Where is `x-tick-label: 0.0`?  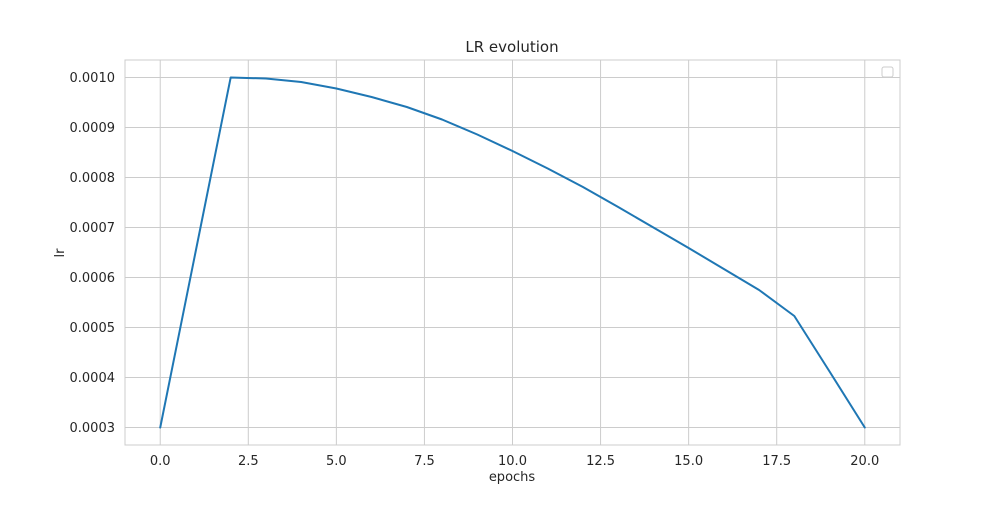
x-tick-label: 0.0 is located at coordinates (160, 461).